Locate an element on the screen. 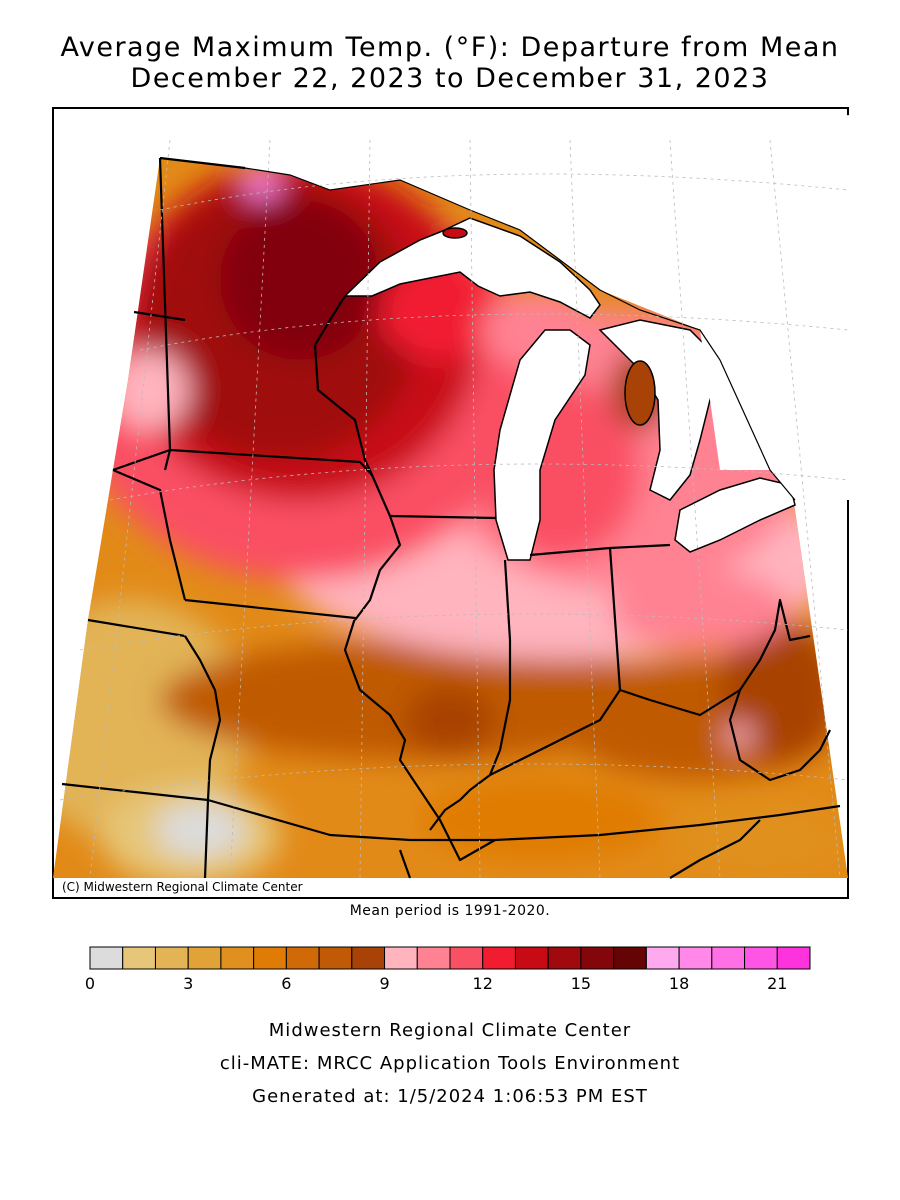  map-date-range: December 22, 2023 to December 31, 2023 is located at coordinates (450, 78).